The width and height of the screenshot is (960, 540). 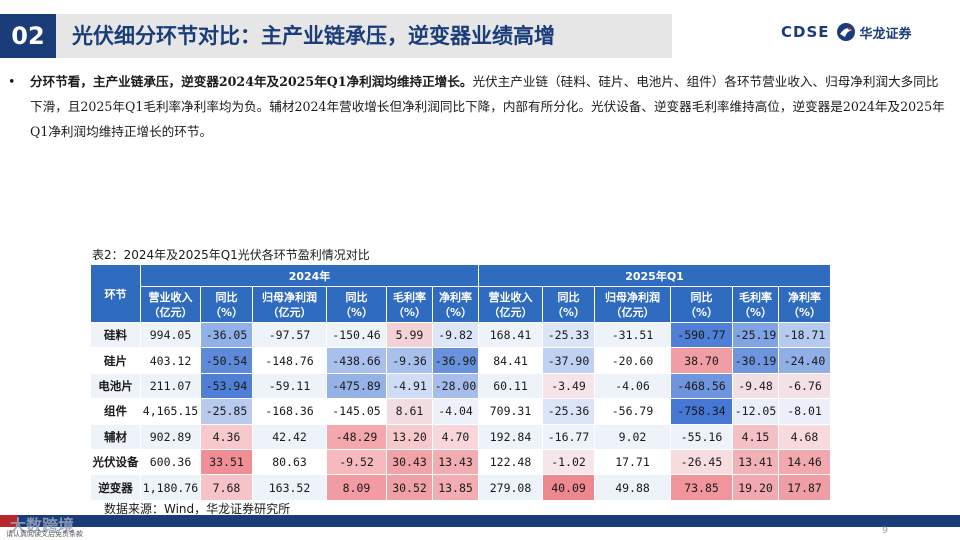 What do you see at coordinates (226, 462) in the screenshot?
I see `table-cell: 33.51` at bounding box center [226, 462].